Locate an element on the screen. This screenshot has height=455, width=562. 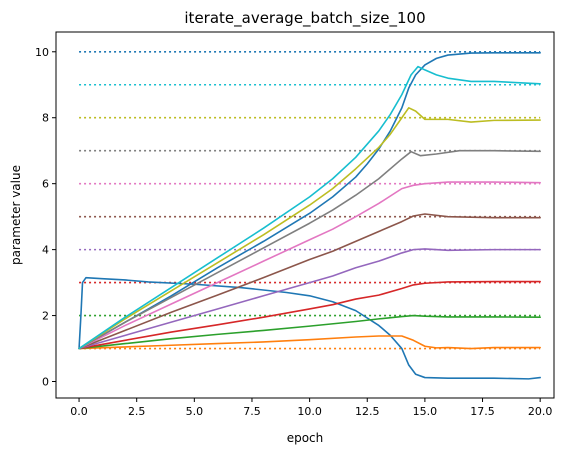
x-tick-label: 15.0 is located at coordinates (425, 411).